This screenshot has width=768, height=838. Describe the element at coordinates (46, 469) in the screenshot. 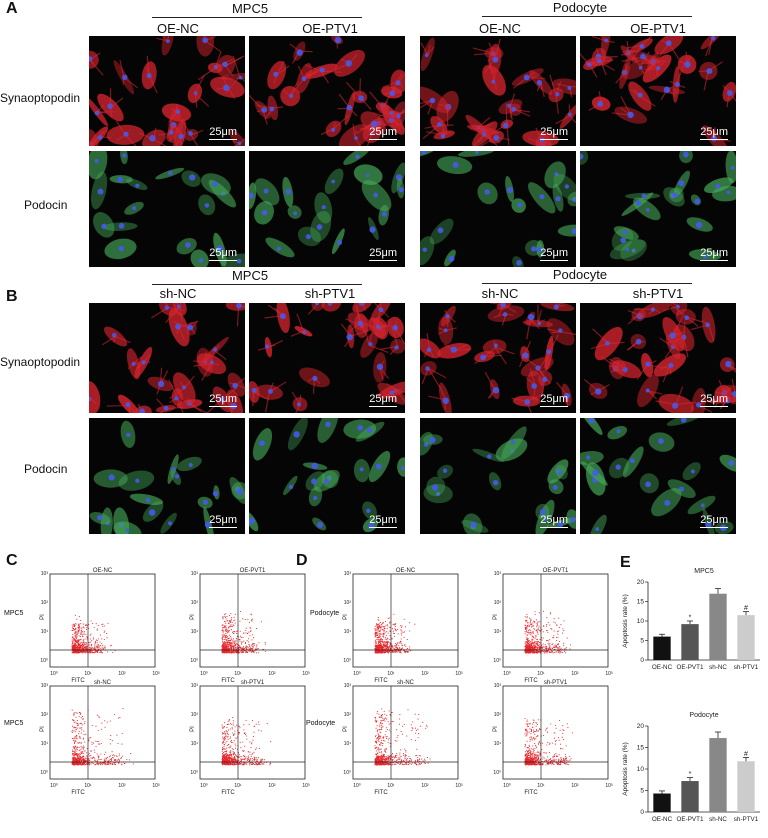

I see `row-label-podocin: Podocin` at that location.